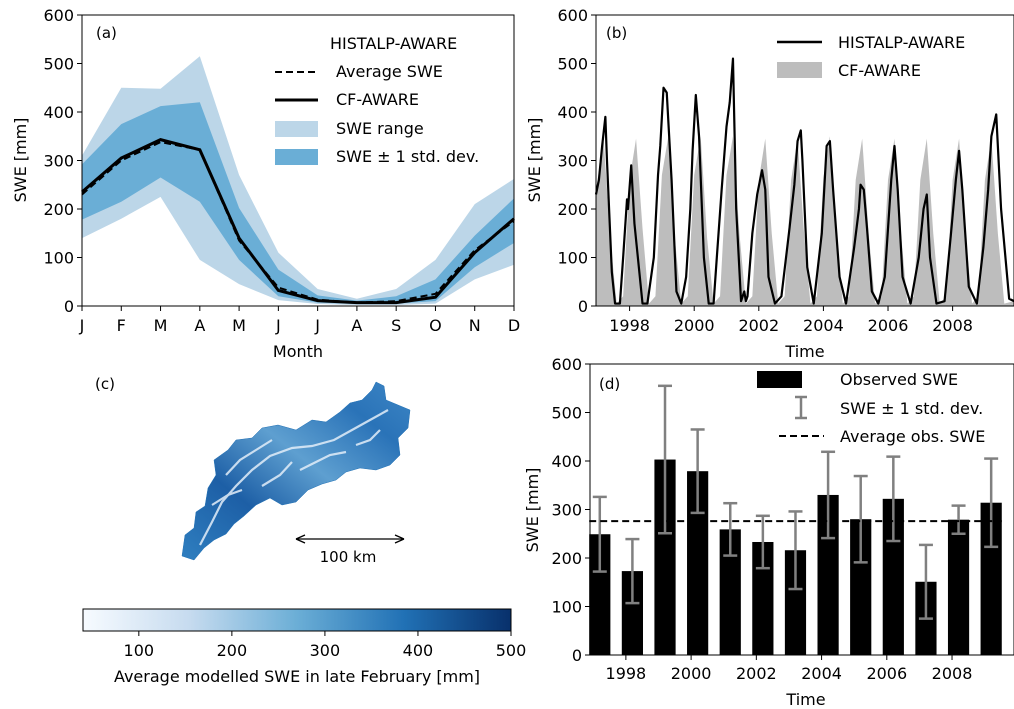  What do you see at coordinates (139, 650) in the screenshot?
I see `colorbar-tick-label: 100` at bounding box center [139, 650].